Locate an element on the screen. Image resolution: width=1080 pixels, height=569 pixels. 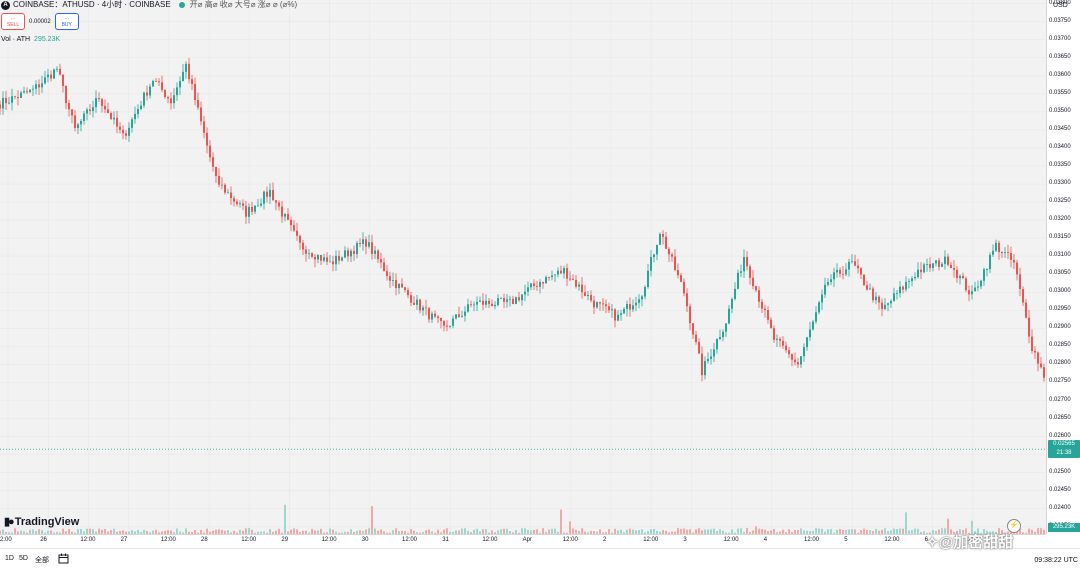
range-1d-button: 1D is located at coordinates (9, 558).